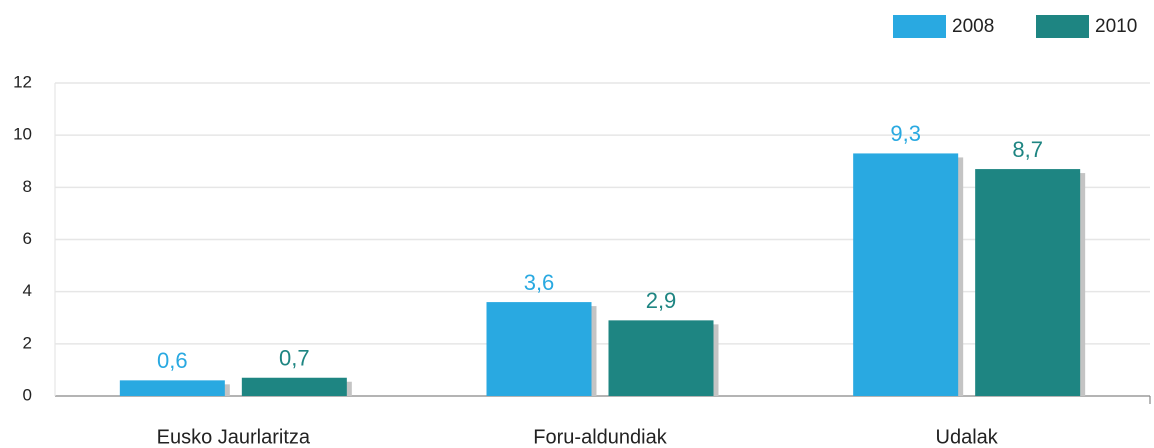  I want to click on y-tick-label: 4, so click(27, 290).